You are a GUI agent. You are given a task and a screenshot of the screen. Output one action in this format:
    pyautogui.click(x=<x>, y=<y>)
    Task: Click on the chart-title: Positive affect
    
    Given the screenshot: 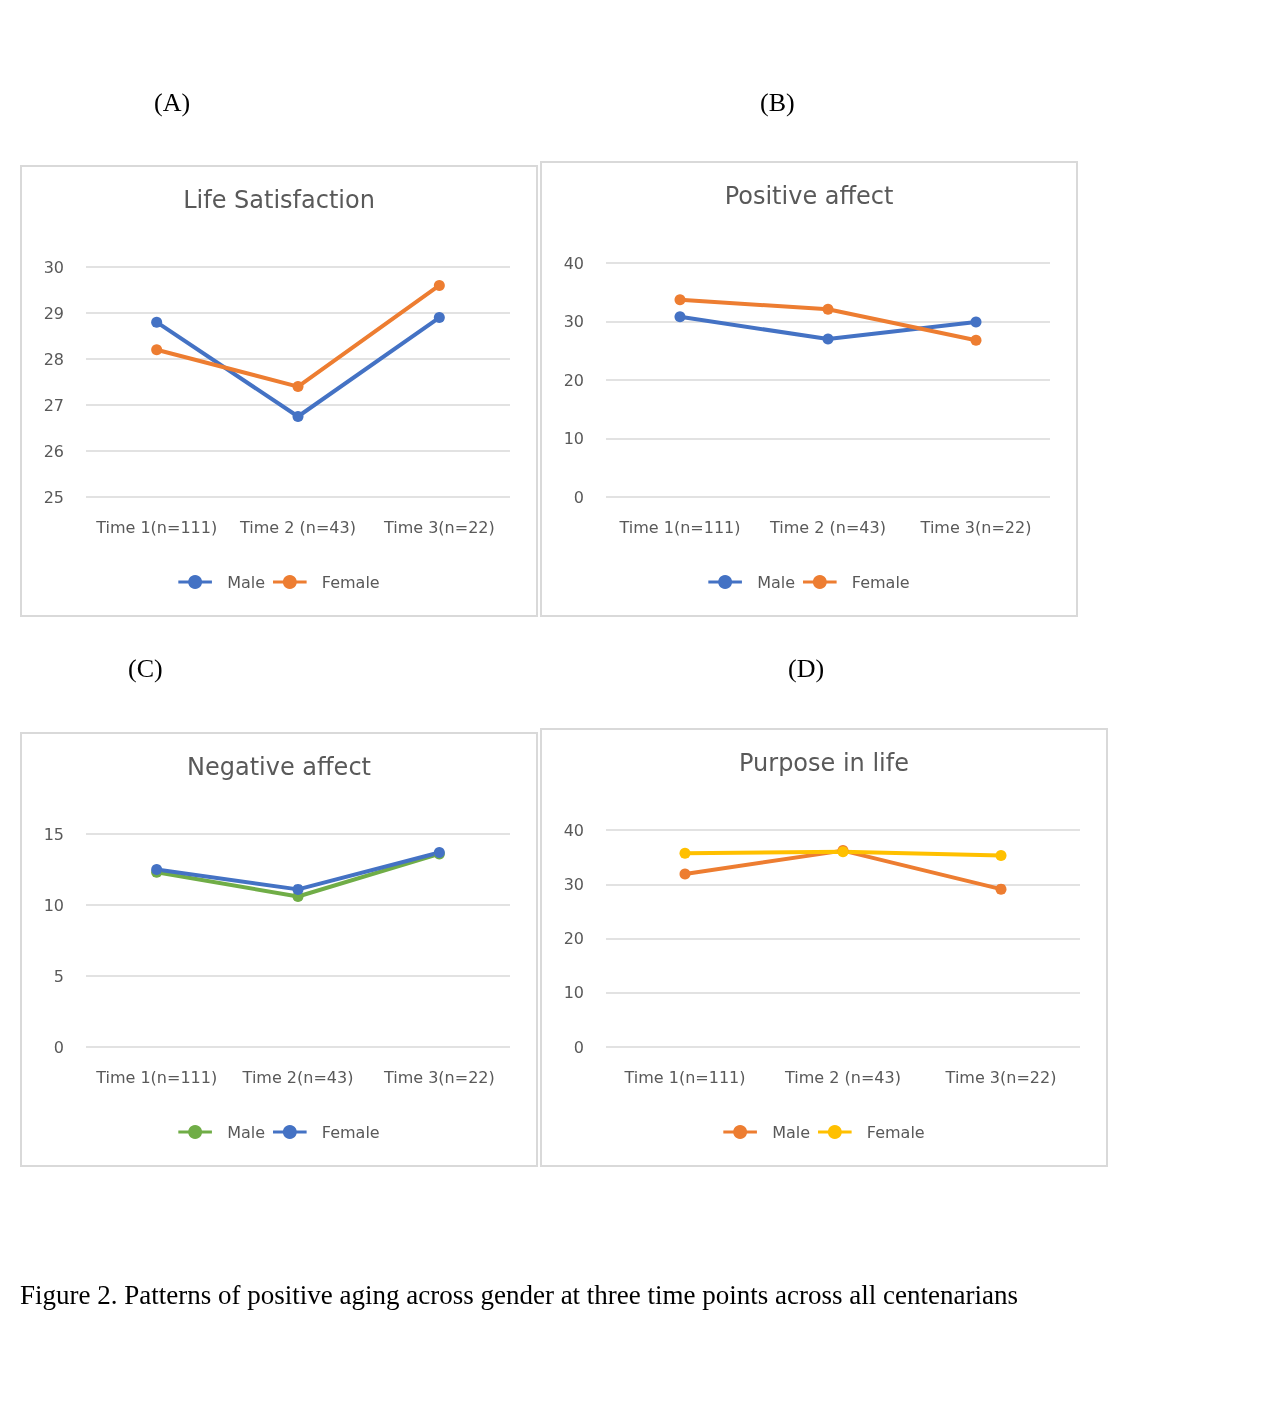 What is the action you would take?
    pyautogui.click(x=809, y=196)
    